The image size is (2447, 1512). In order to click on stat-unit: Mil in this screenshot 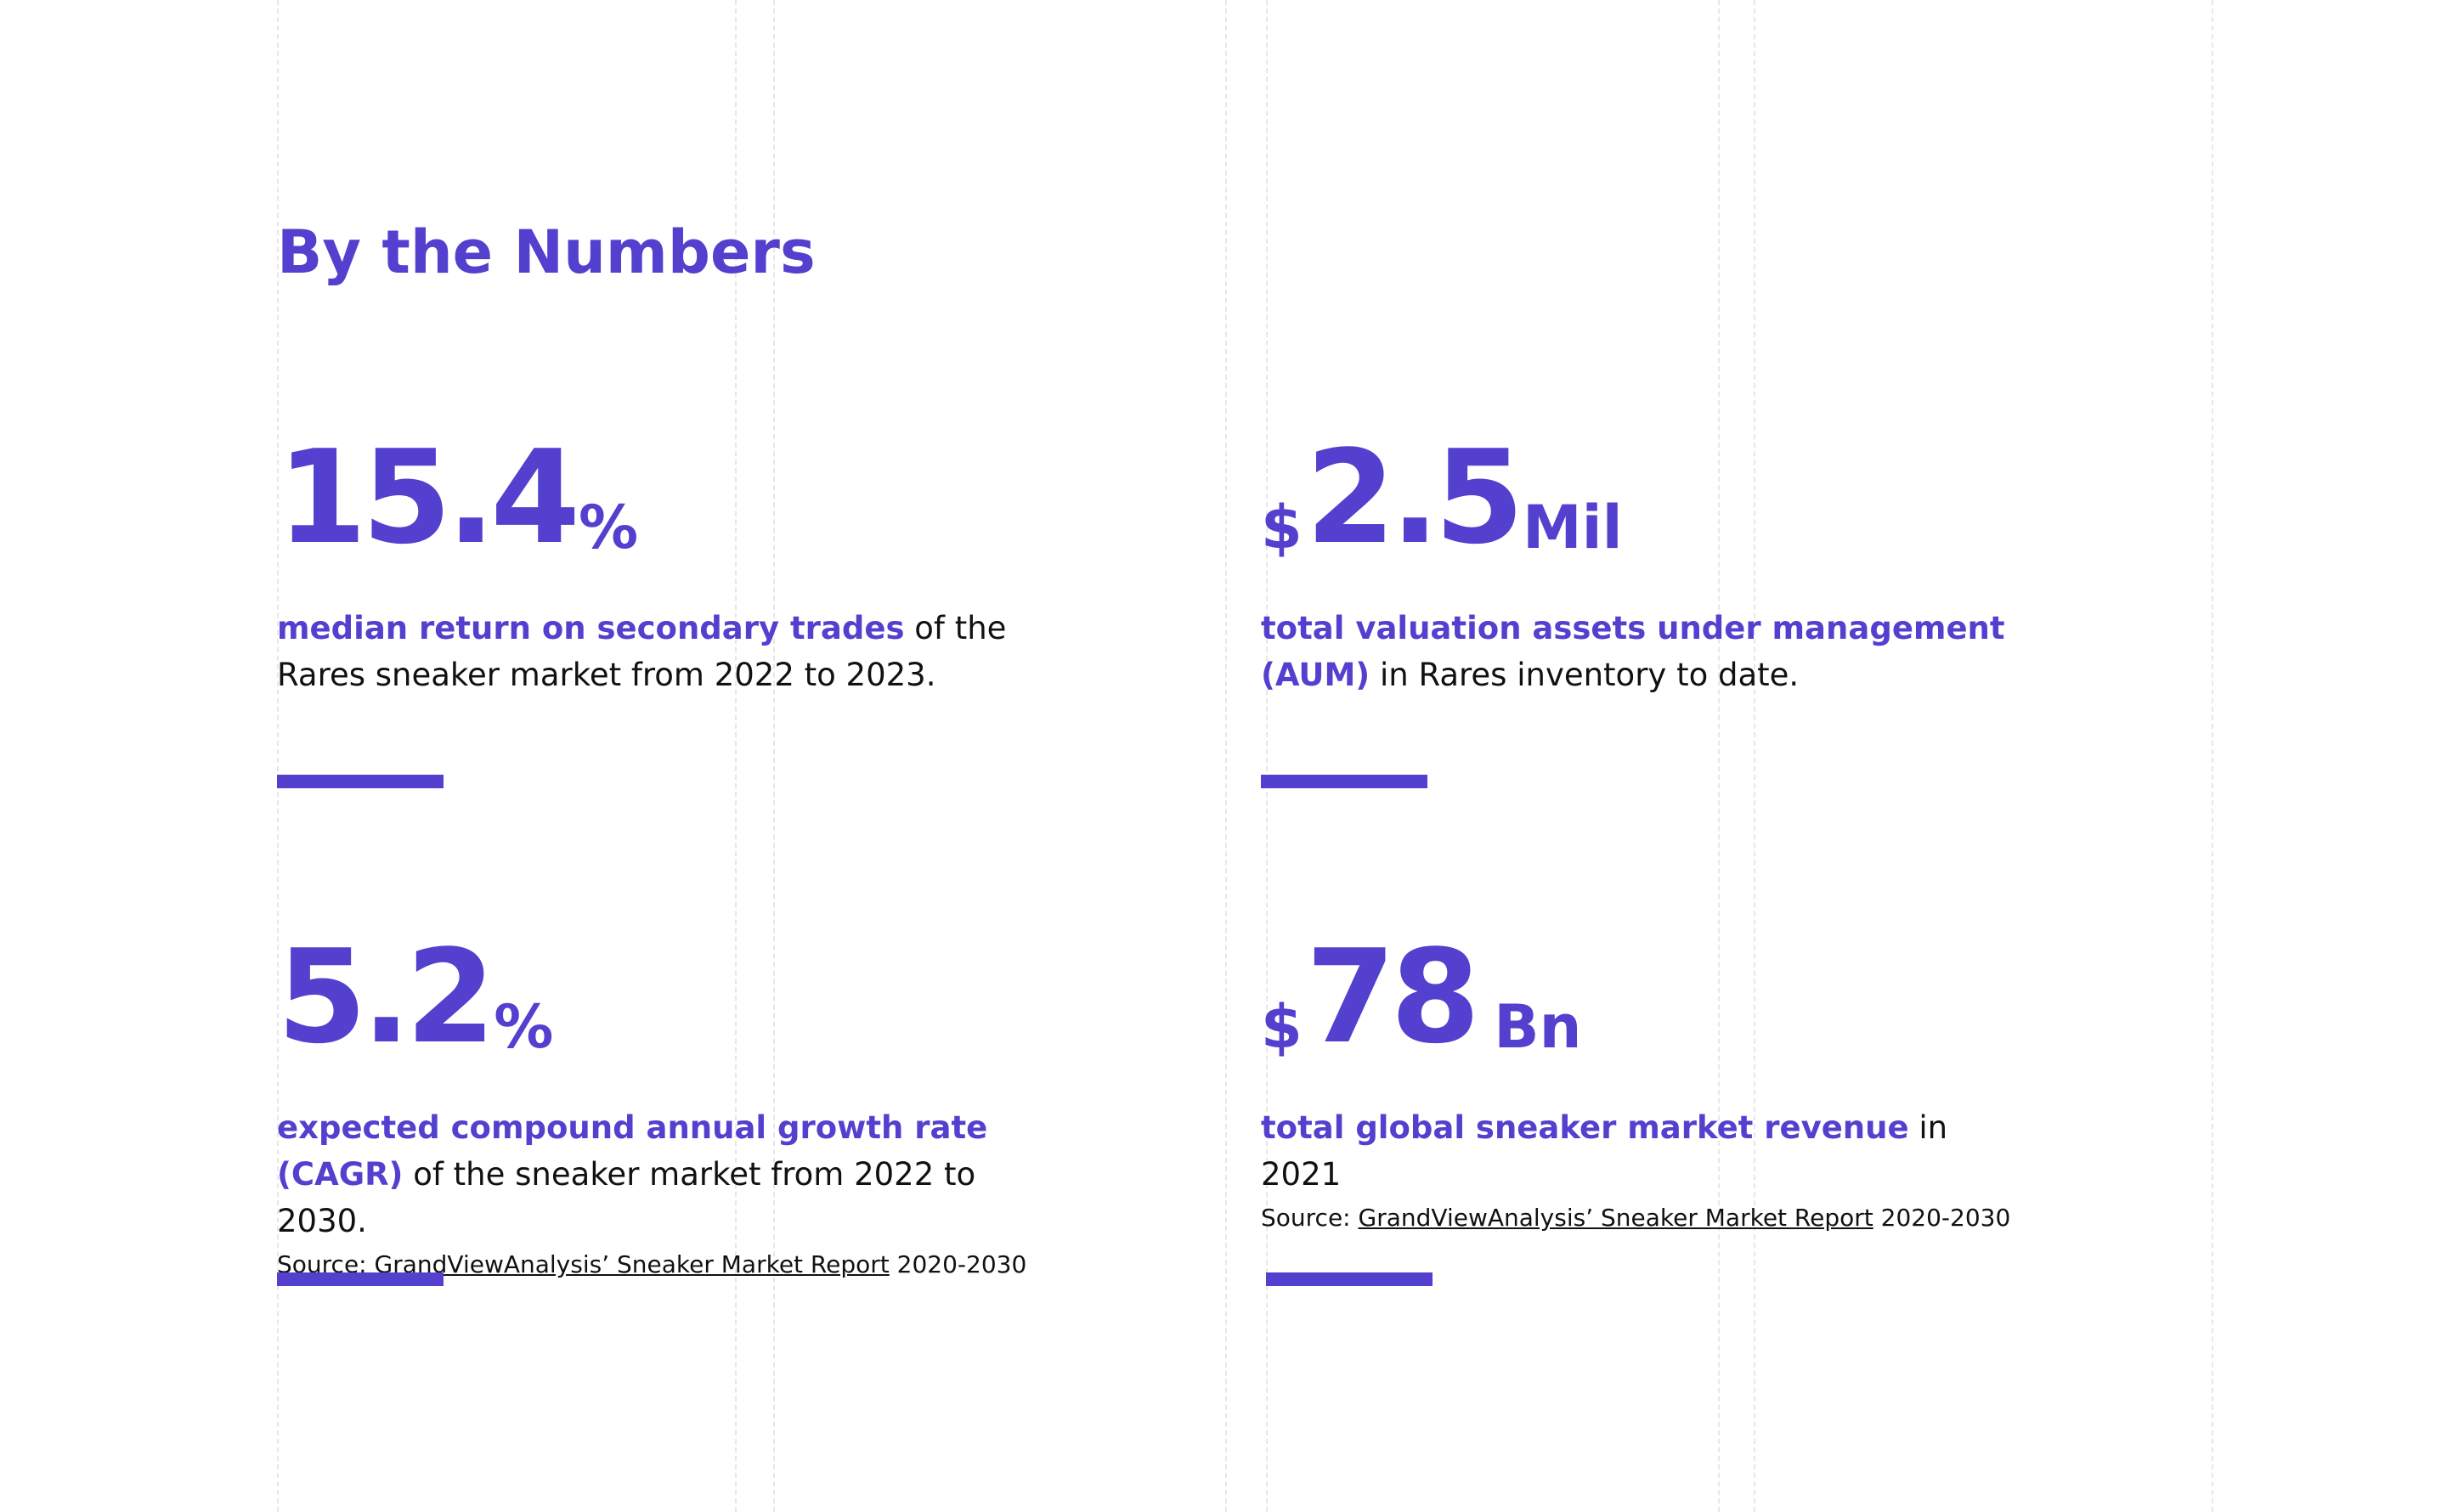, I will do `click(1572, 527)`.